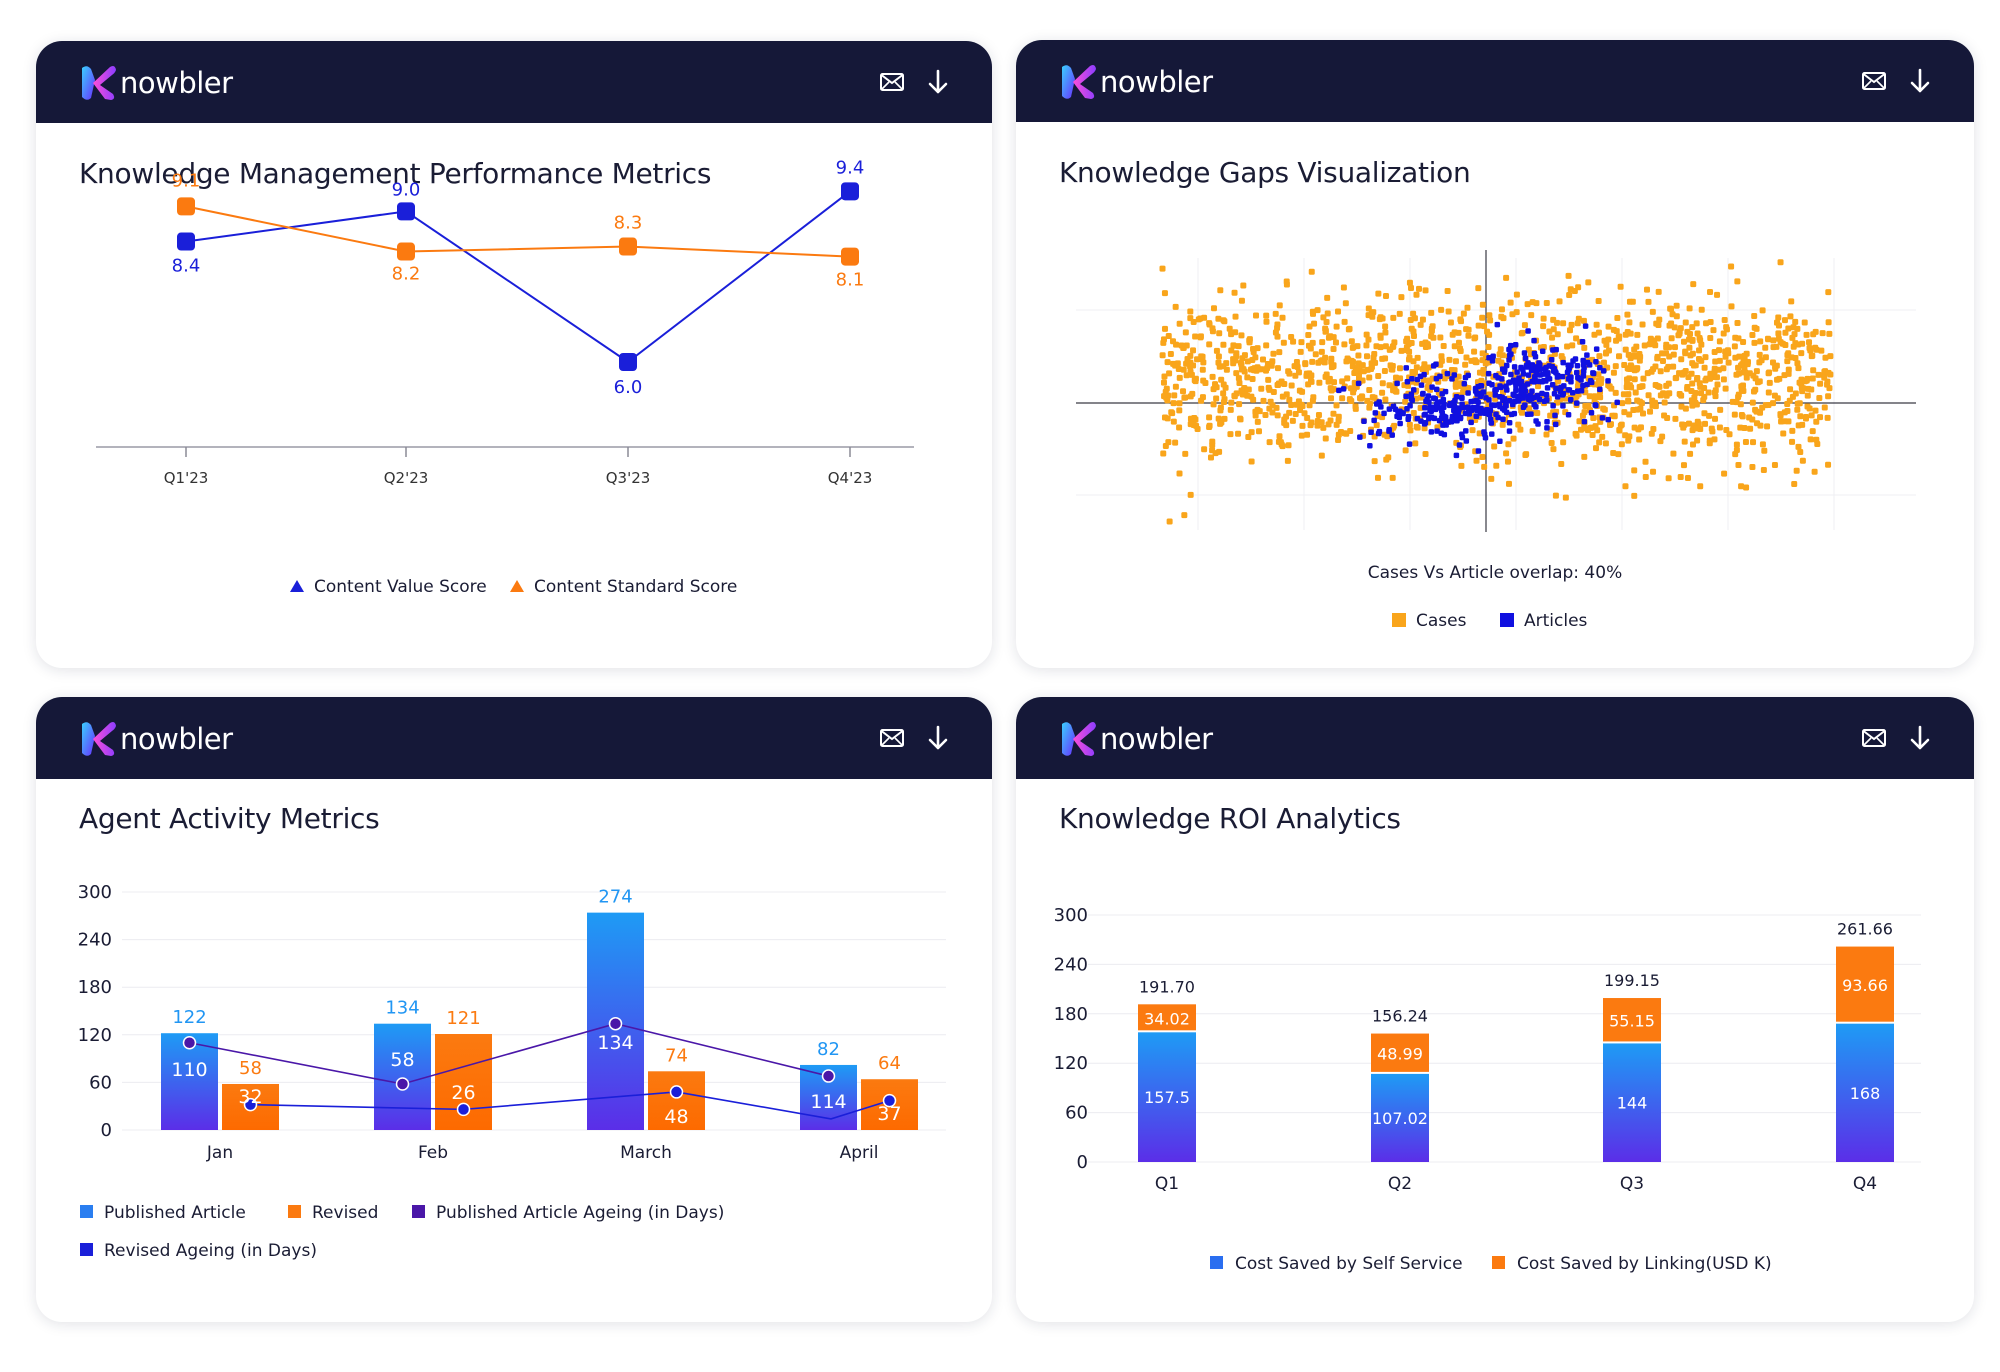 The image size is (2000, 1372). I want to click on card-header: nowbler, so click(514, 738).